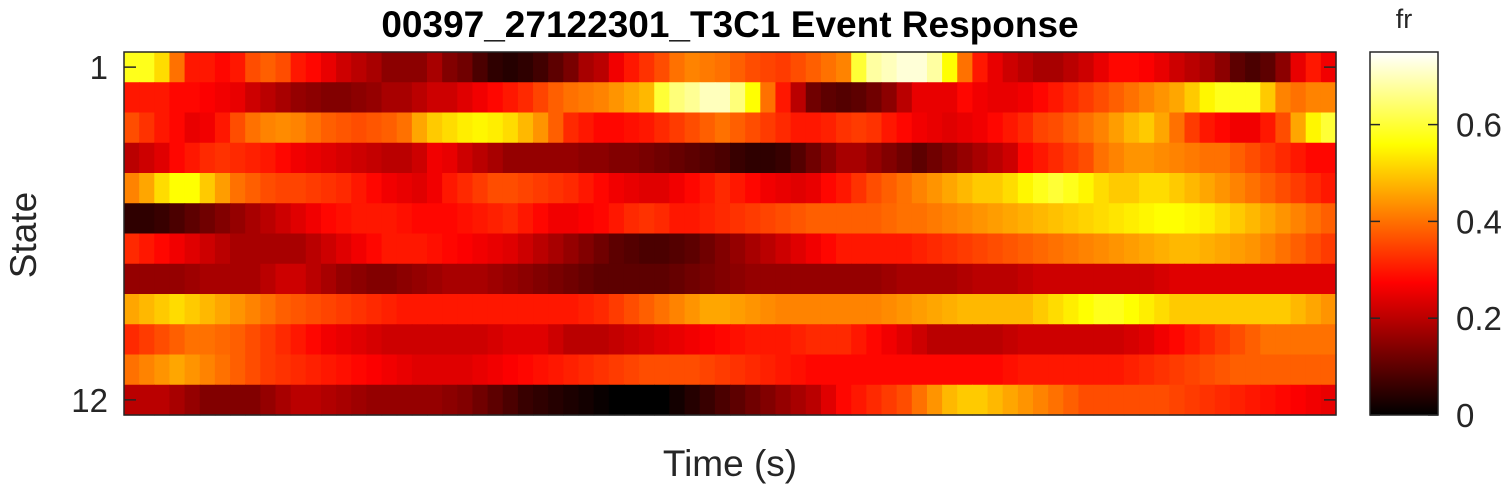 The image size is (1507, 492). Describe the element at coordinates (1479, 125) in the screenshot. I see `colorbar-tick-label: 0.6` at that location.